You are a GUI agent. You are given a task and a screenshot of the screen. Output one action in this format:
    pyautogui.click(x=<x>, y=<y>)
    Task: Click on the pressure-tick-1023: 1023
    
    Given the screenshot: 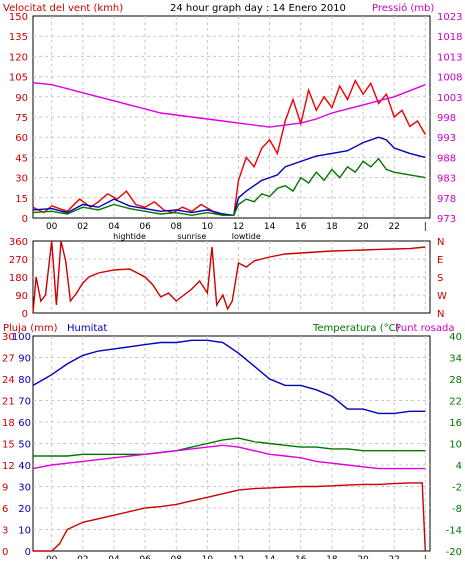 What is the action you would take?
    pyautogui.click(x=449, y=17)
    